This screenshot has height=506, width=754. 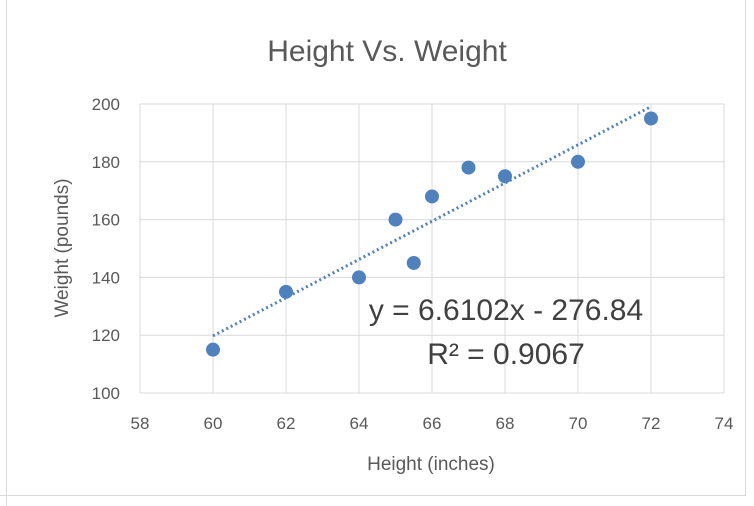 I want to click on x-tick-label: 70, so click(x=578, y=423).